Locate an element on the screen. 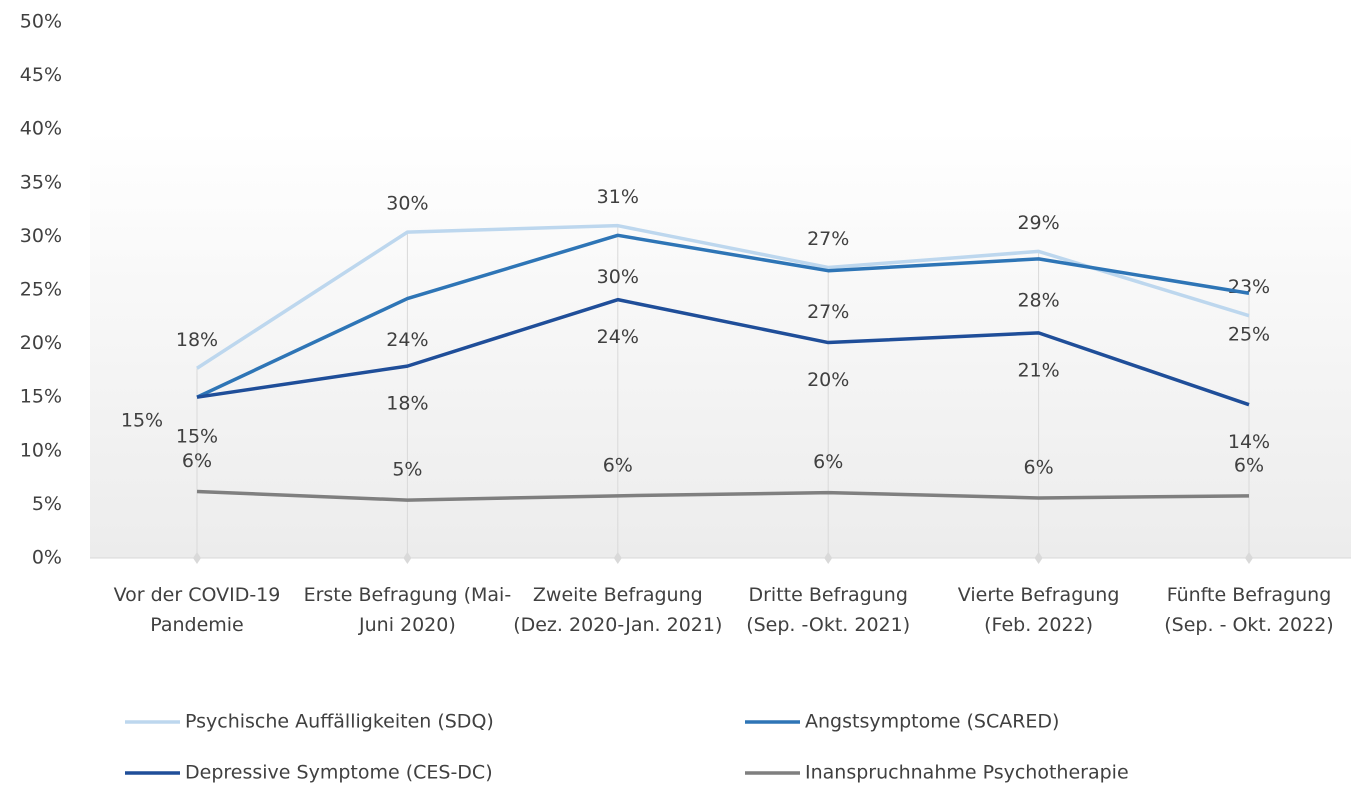 The height and width of the screenshot is (788, 1351). legend-label: Inanspruchnahme Psychotherapie is located at coordinates (967, 773).